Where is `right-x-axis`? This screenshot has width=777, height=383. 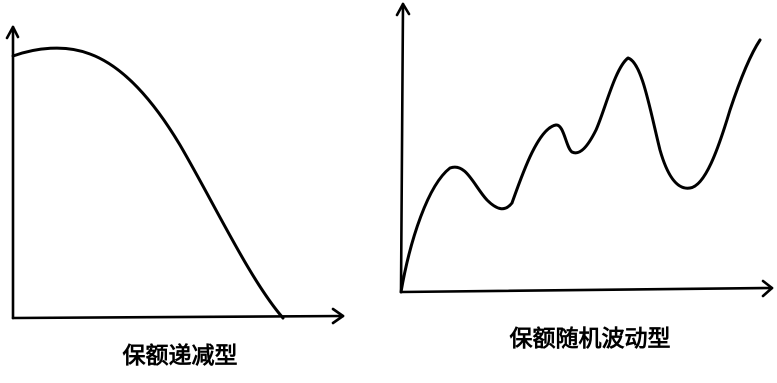 right-x-axis is located at coordinates (586, 290).